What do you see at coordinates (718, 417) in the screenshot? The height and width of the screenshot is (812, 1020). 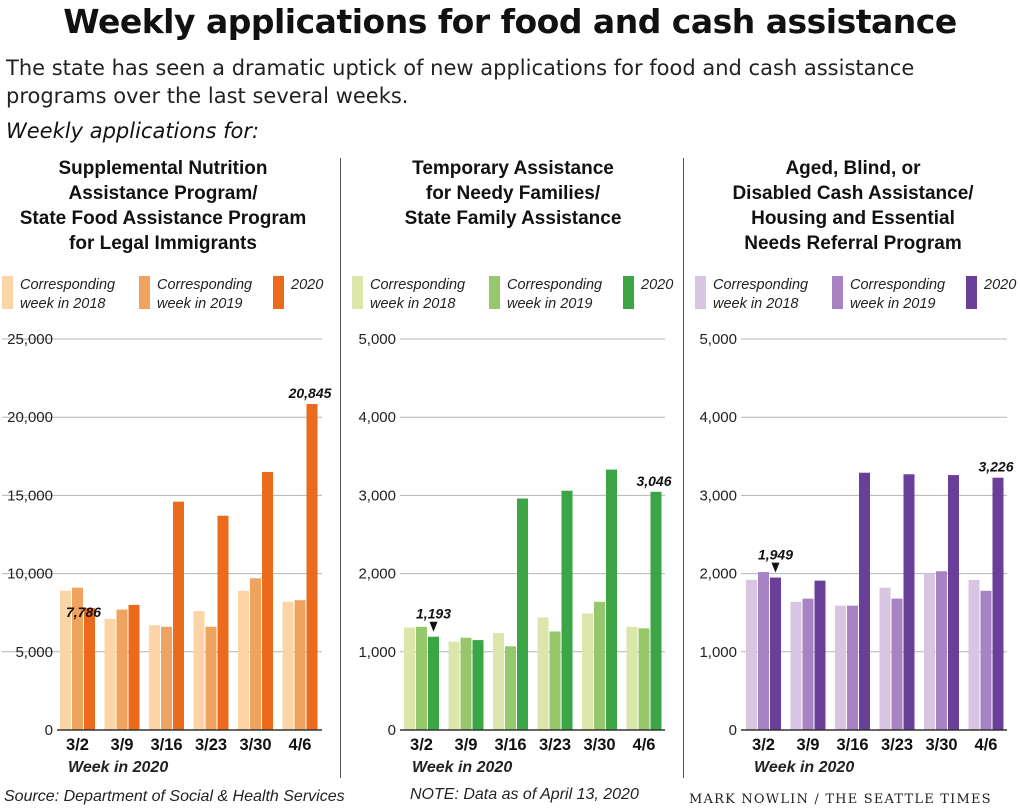 I see `y-tick-label: 4,000` at bounding box center [718, 417].